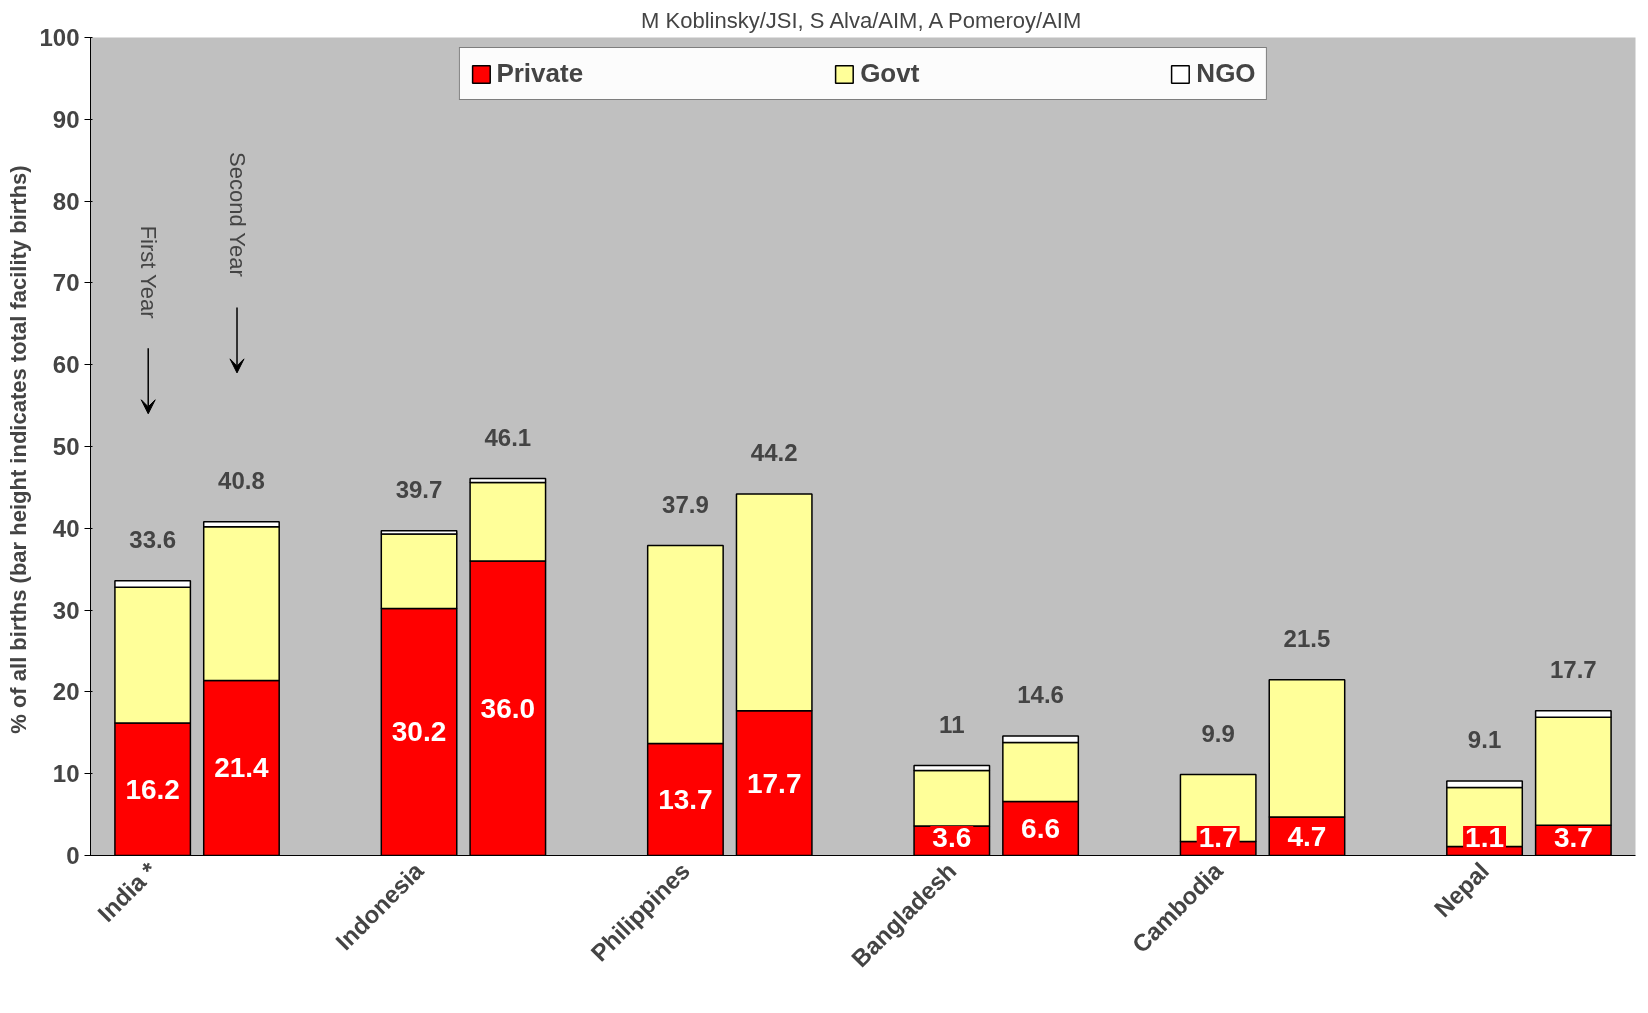  Describe the element at coordinates (73, 855) in the screenshot. I see `y-tick-label: 0` at that location.